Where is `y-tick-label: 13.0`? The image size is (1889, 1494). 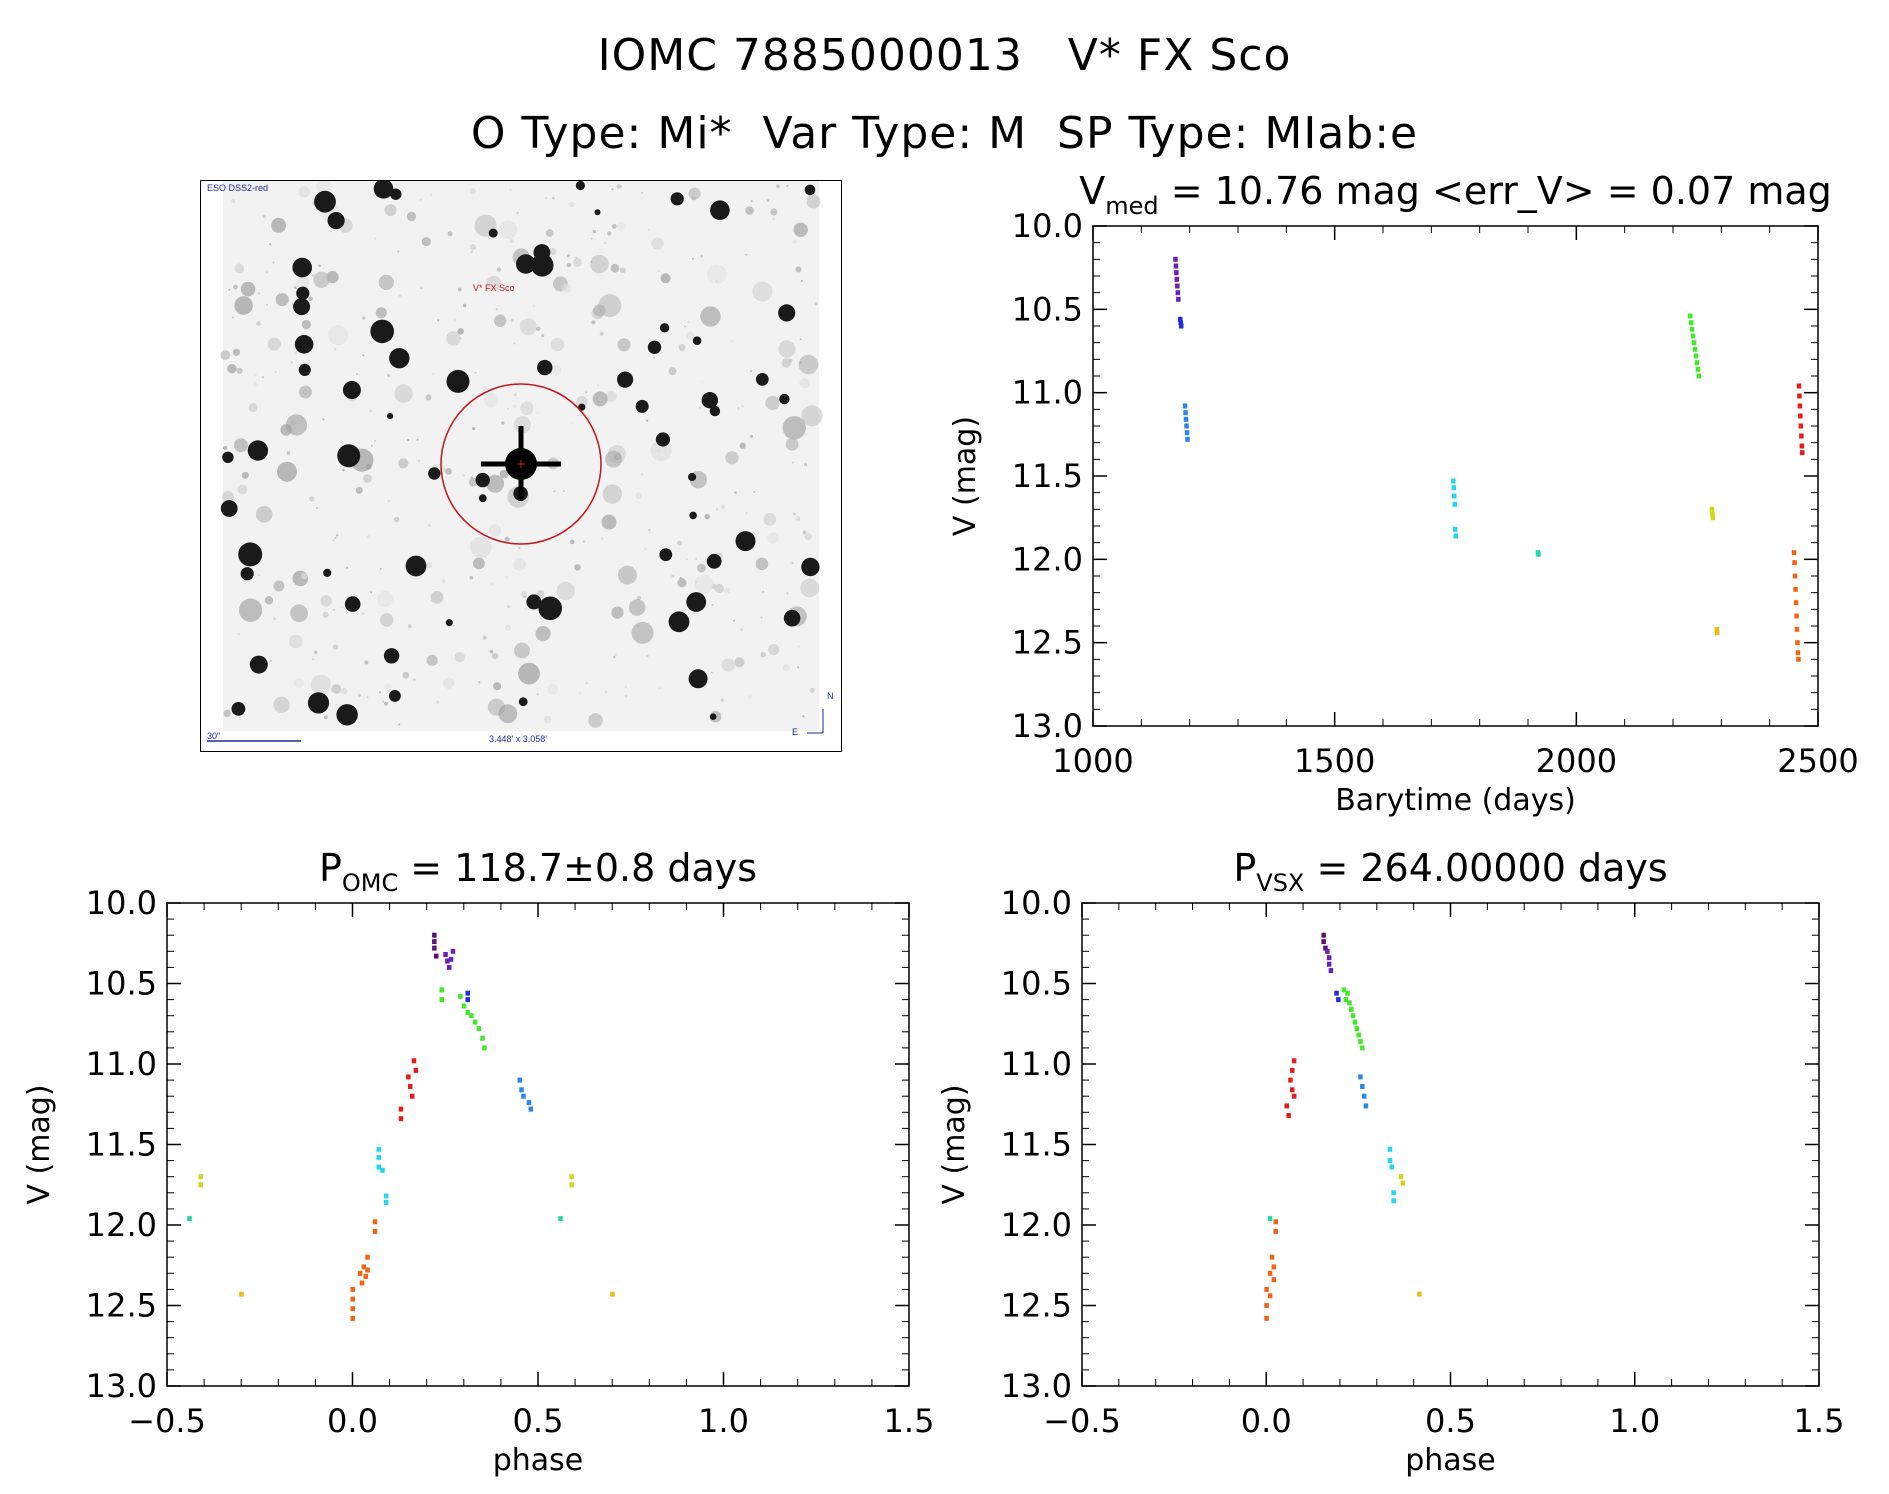 y-tick-label: 13.0 is located at coordinates (1036, 1386).